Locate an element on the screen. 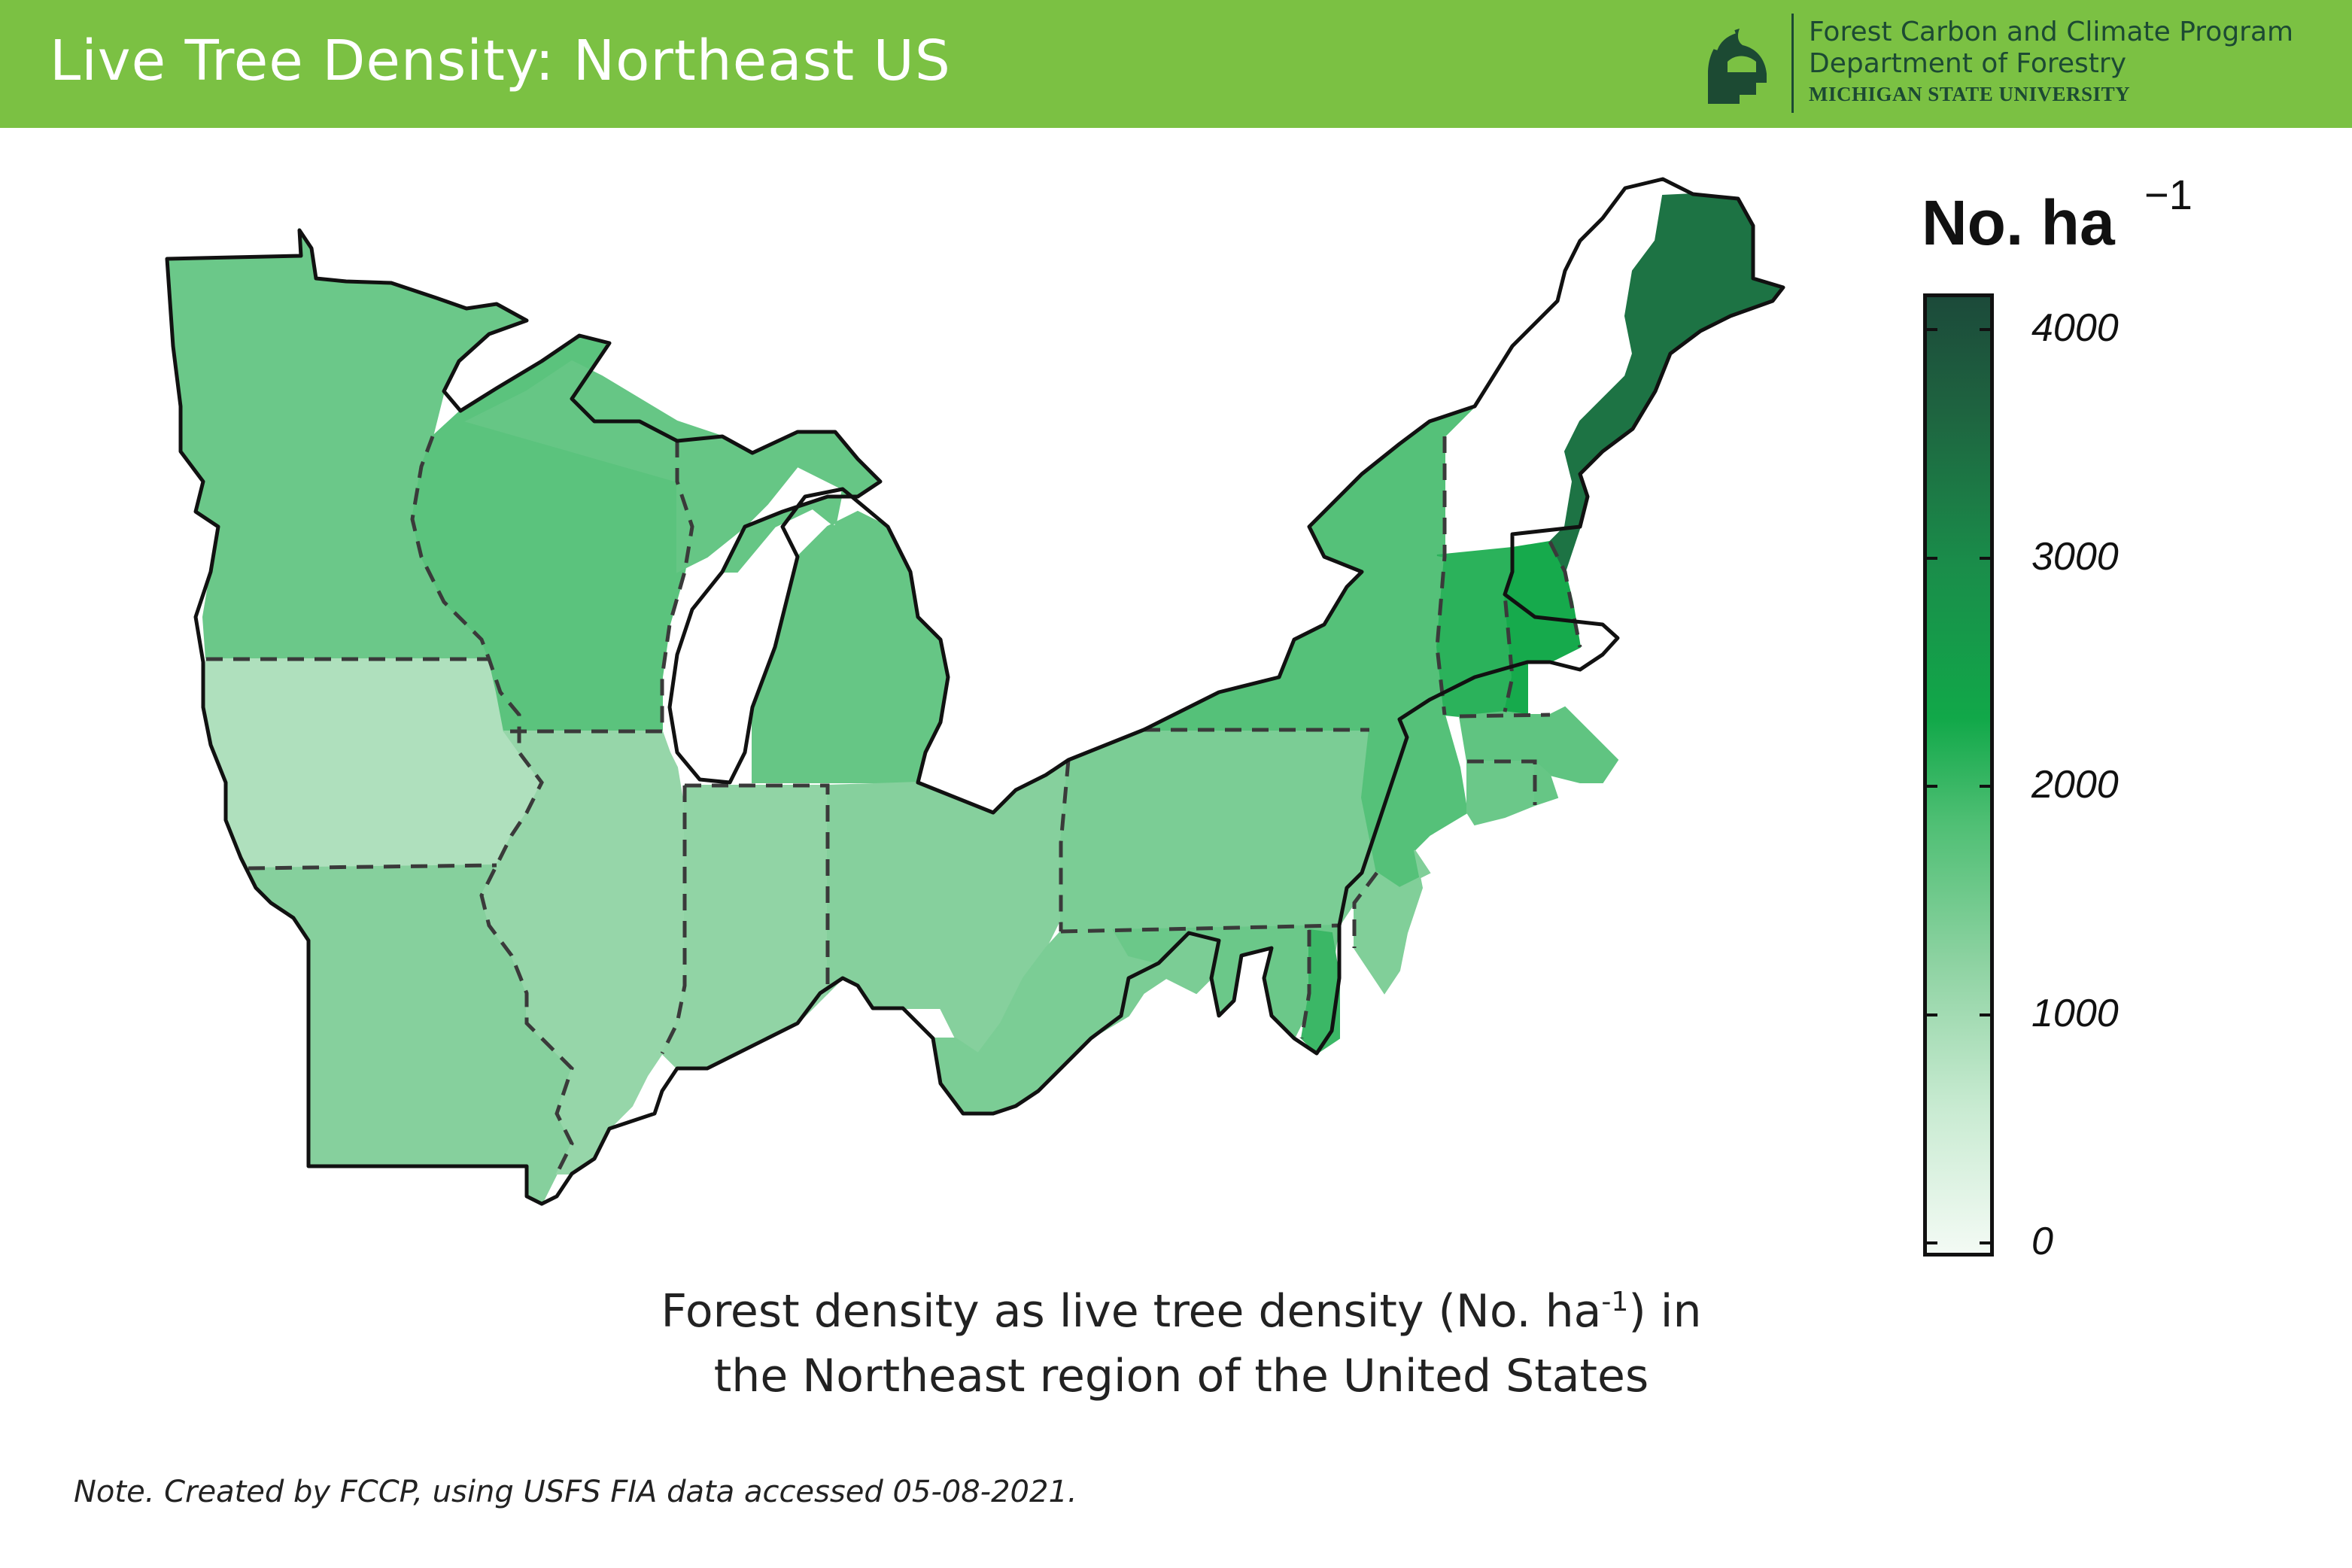 This screenshot has height=1568, width=2352. legend-tick-label: 4000 is located at coordinates (2075, 328).